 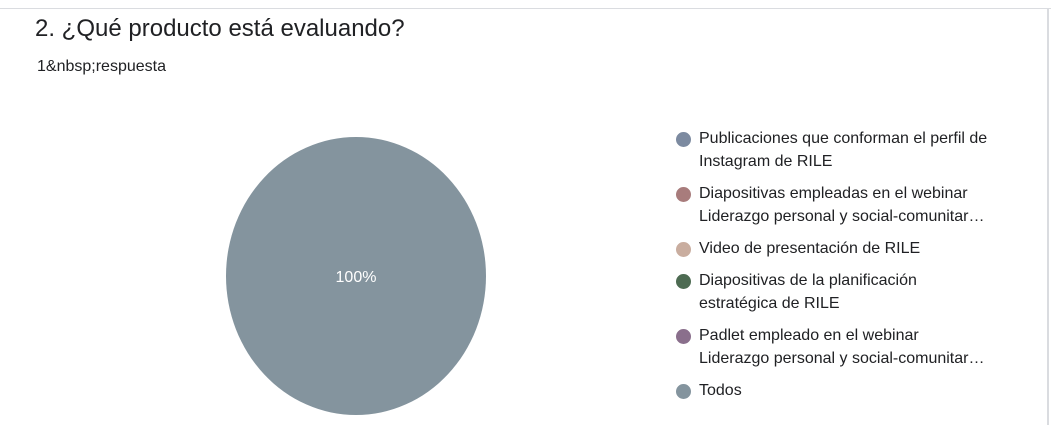 What do you see at coordinates (720, 390) in the screenshot?
I see `legend-label: Todos` at bounding box center [720, 390].